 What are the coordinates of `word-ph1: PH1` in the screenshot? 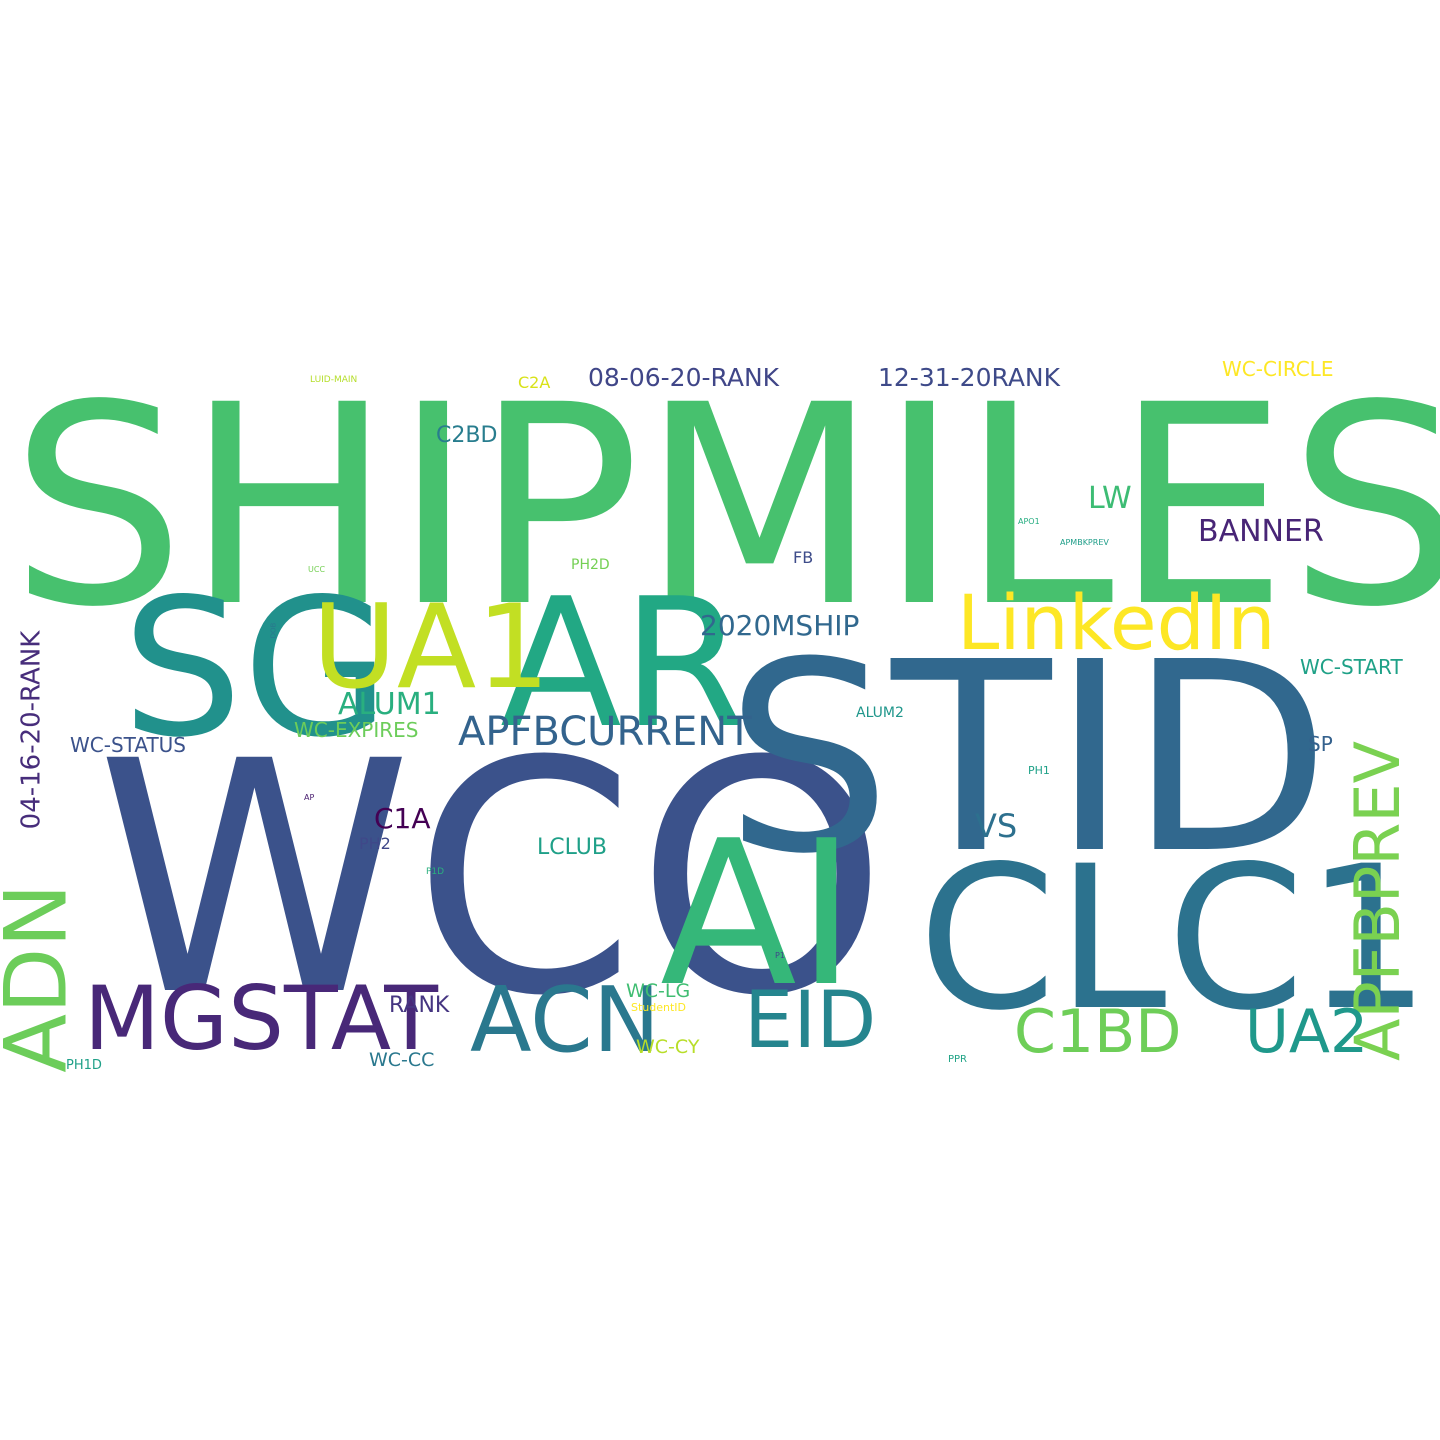 It's located at (1039, 770).